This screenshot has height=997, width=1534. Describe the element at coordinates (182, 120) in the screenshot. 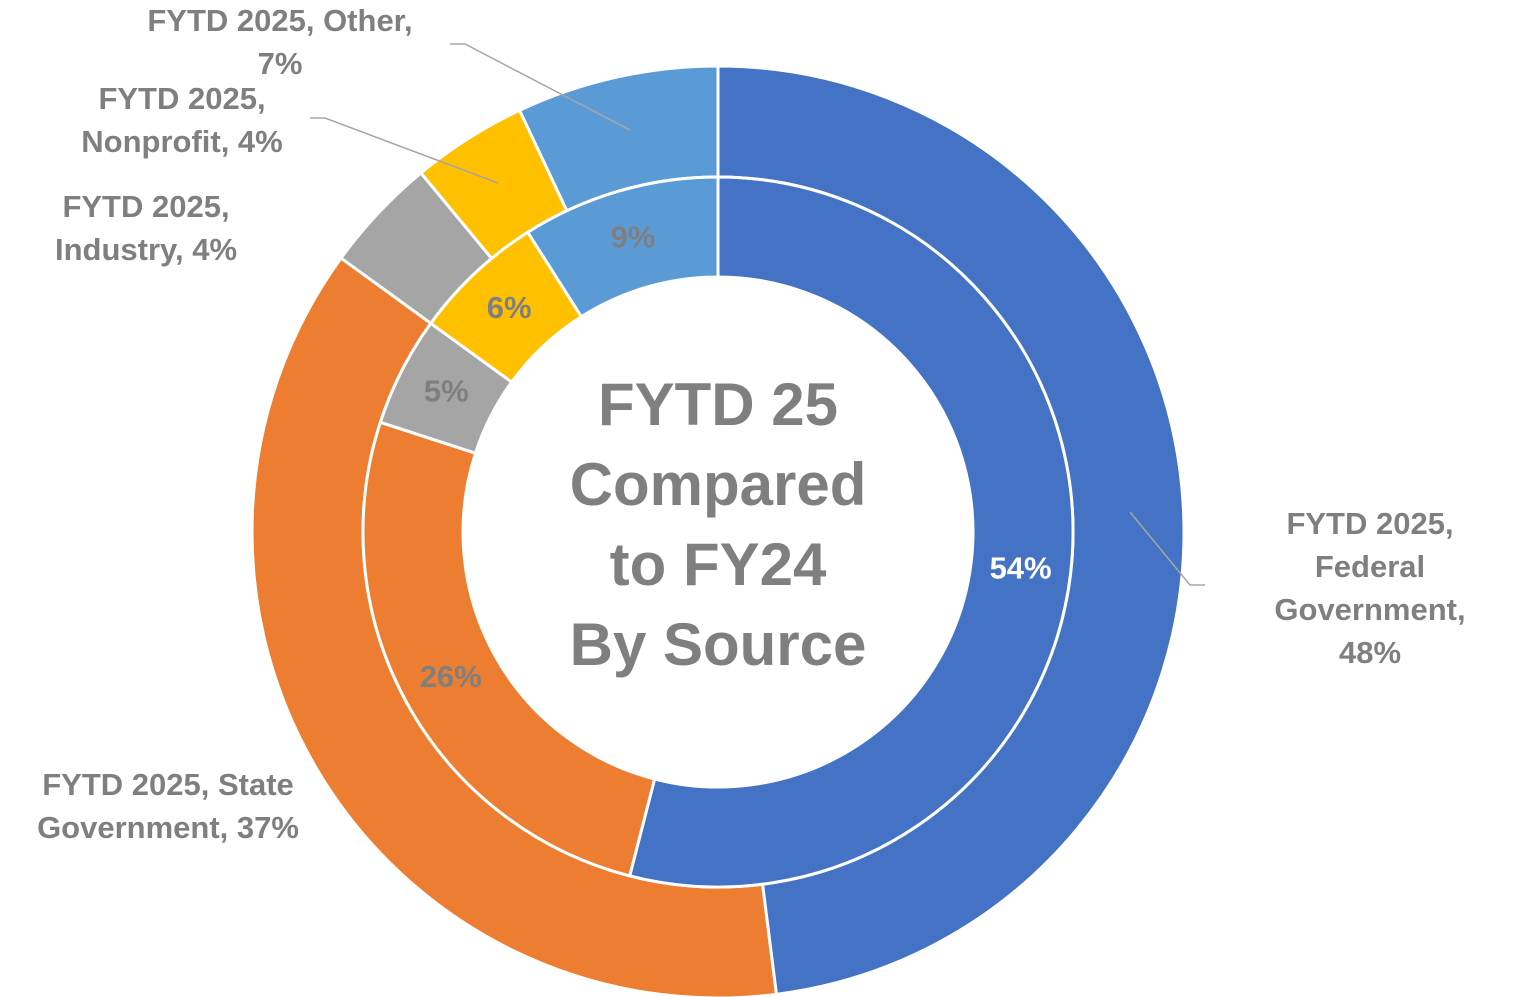

I see `data-label: FYTD 2025, Nonprofit, 4%` at that location.